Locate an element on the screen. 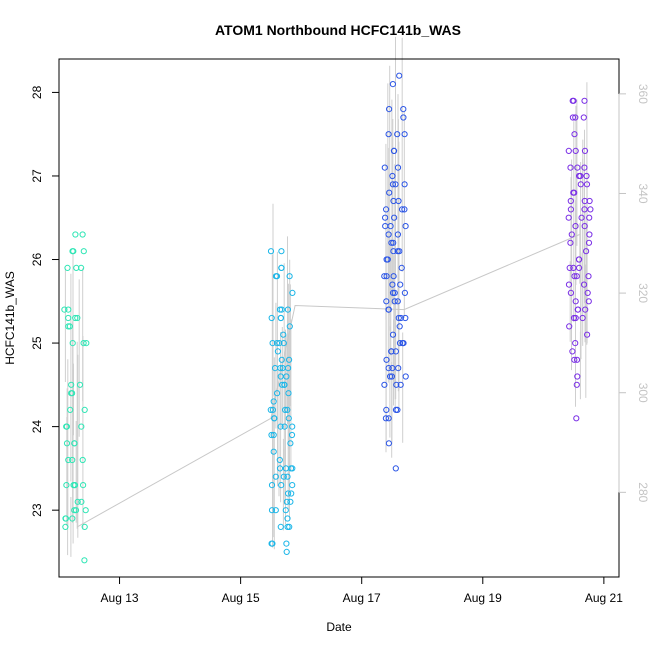 Image resolution: width=650 pixels, height=650 pixels. y-tick-label: 24 is located at coordinates (37, 427).